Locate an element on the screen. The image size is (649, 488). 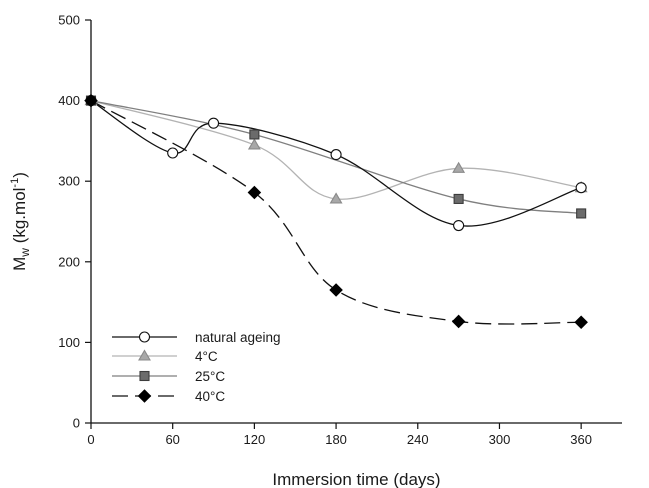
y-tick-label: 500 is located at coordinates (69, 20).